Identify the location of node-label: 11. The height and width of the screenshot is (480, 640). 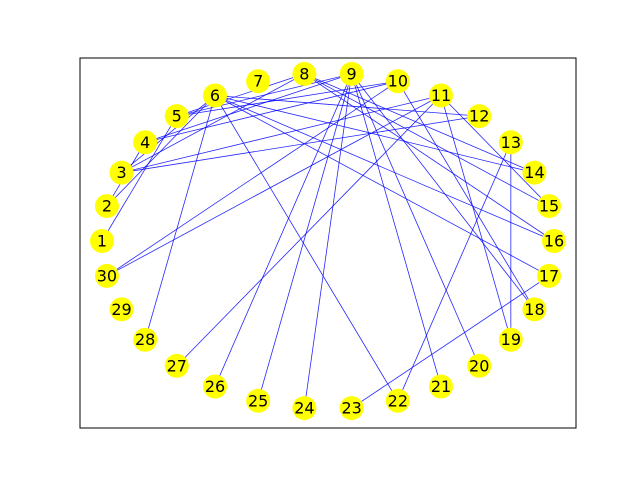
(441, 95).